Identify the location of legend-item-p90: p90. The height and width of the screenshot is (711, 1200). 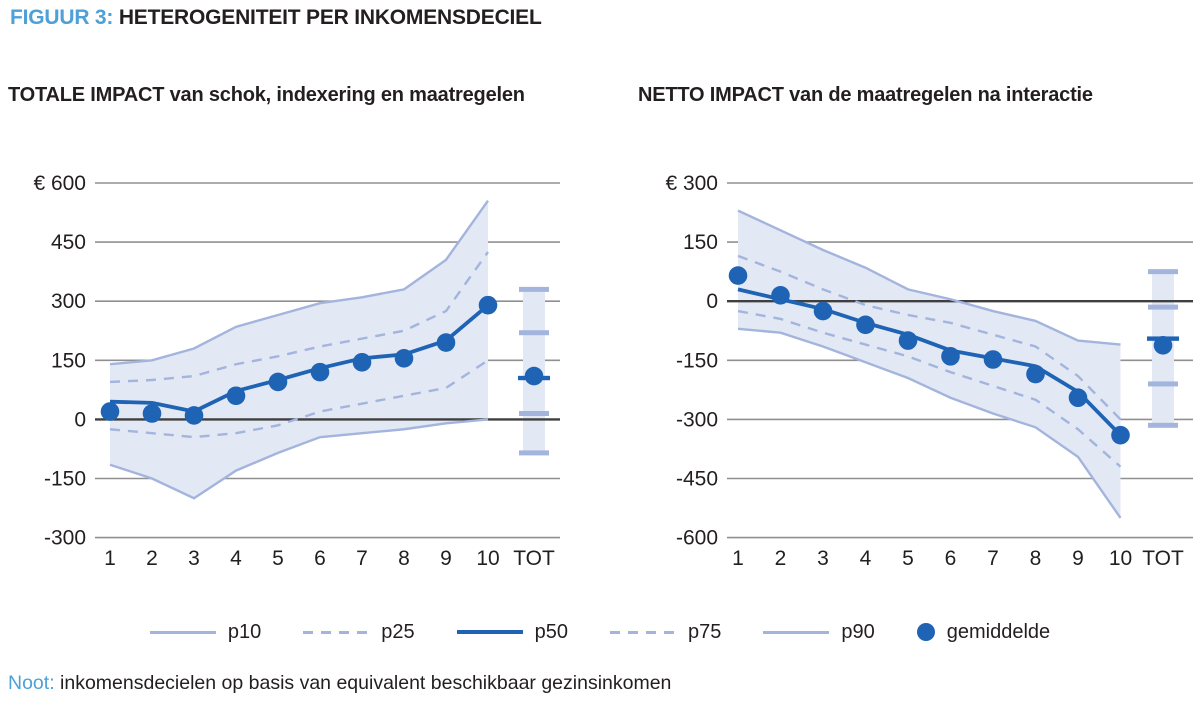
(819, 632).